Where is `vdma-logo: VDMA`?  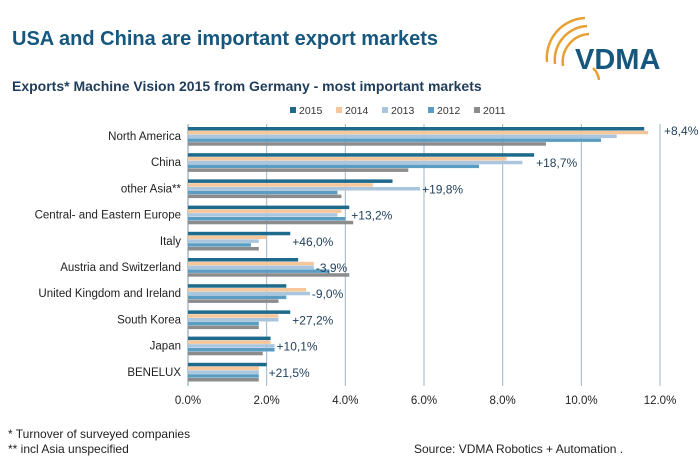 vdma-logo: VDMA is located at coordinates (602, 48).